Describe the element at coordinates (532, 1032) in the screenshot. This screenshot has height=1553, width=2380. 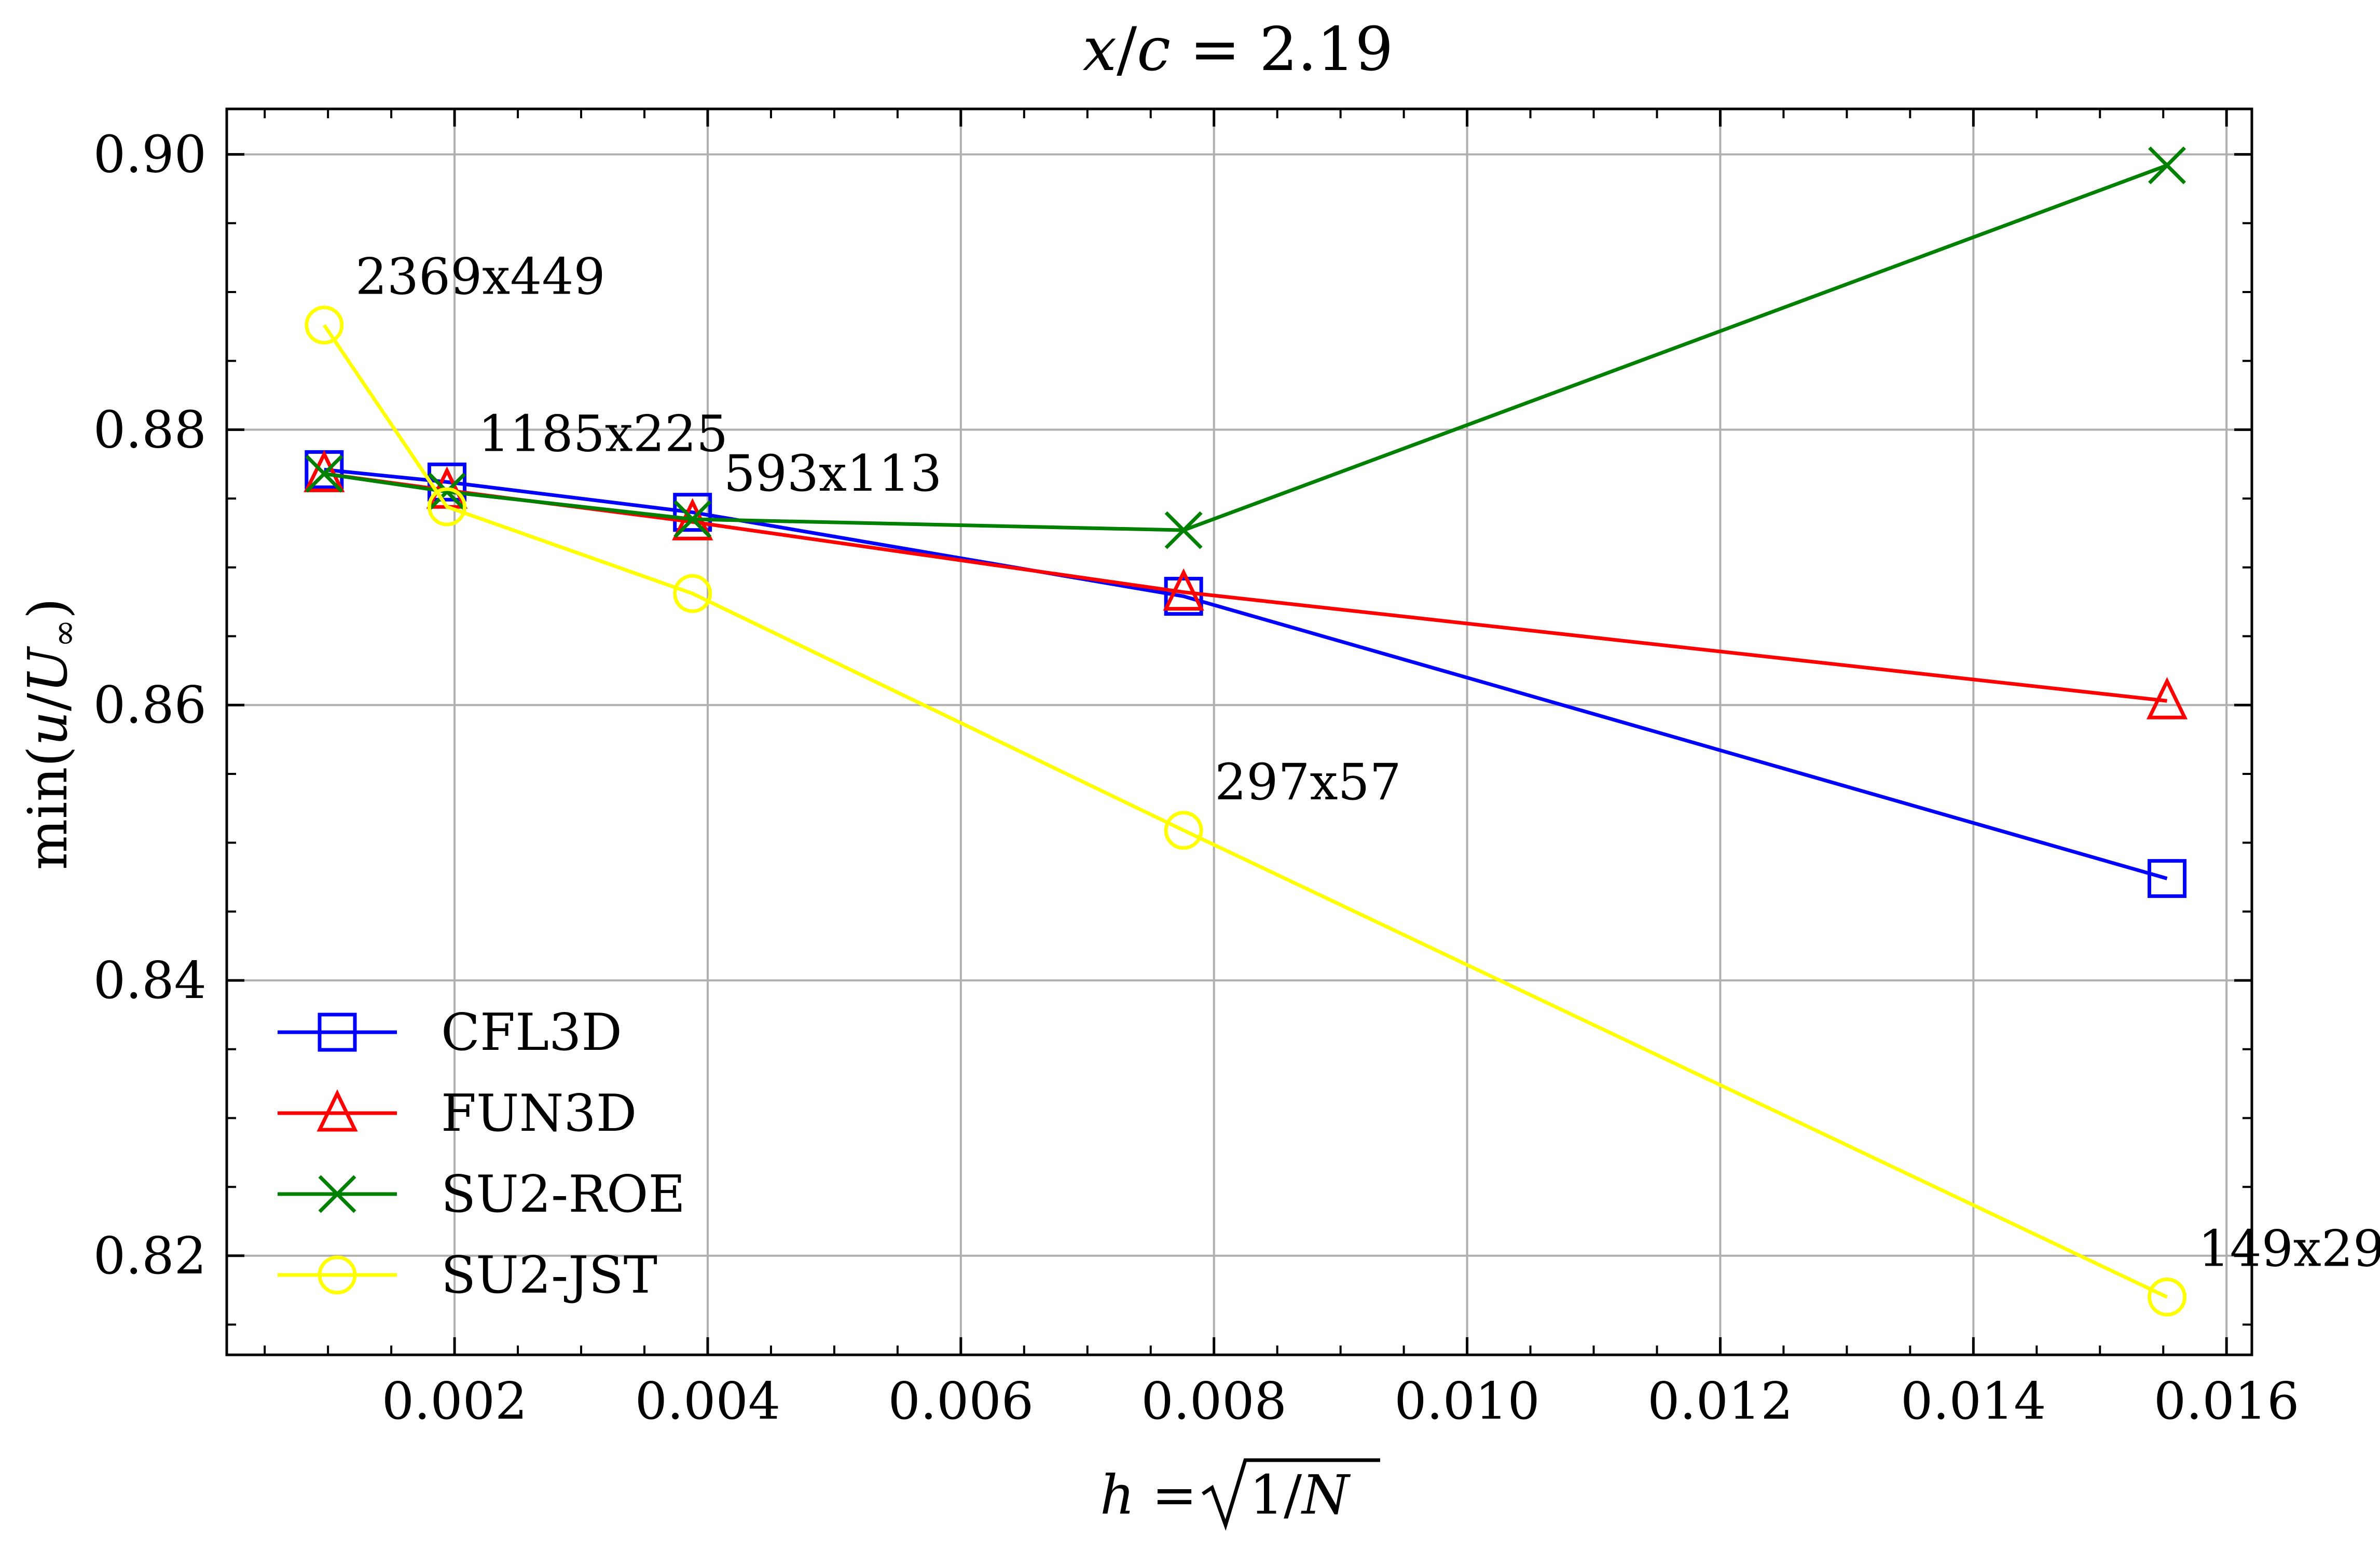
I see `legend-label: CFL3D` at that location.